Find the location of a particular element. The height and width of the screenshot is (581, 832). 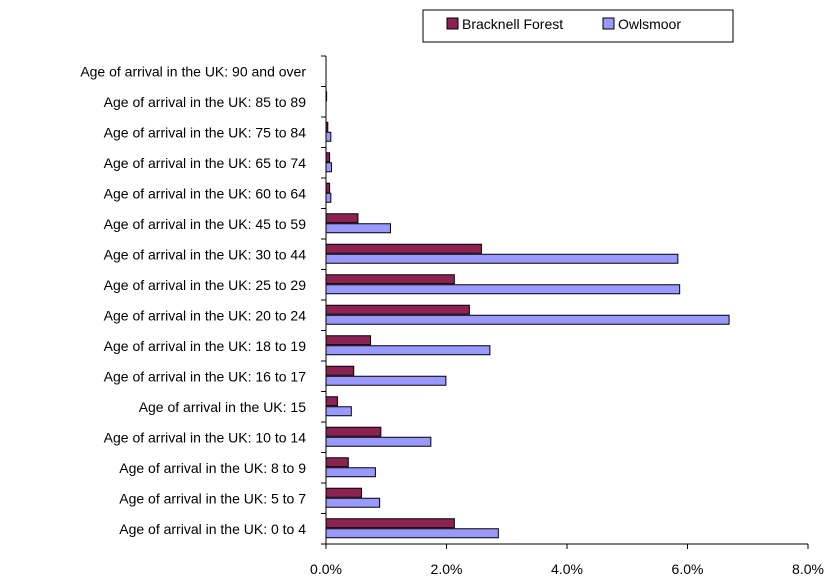

category-label: Age of arrival in the UK: 16 to 17 is located at coordinates (205, 376).